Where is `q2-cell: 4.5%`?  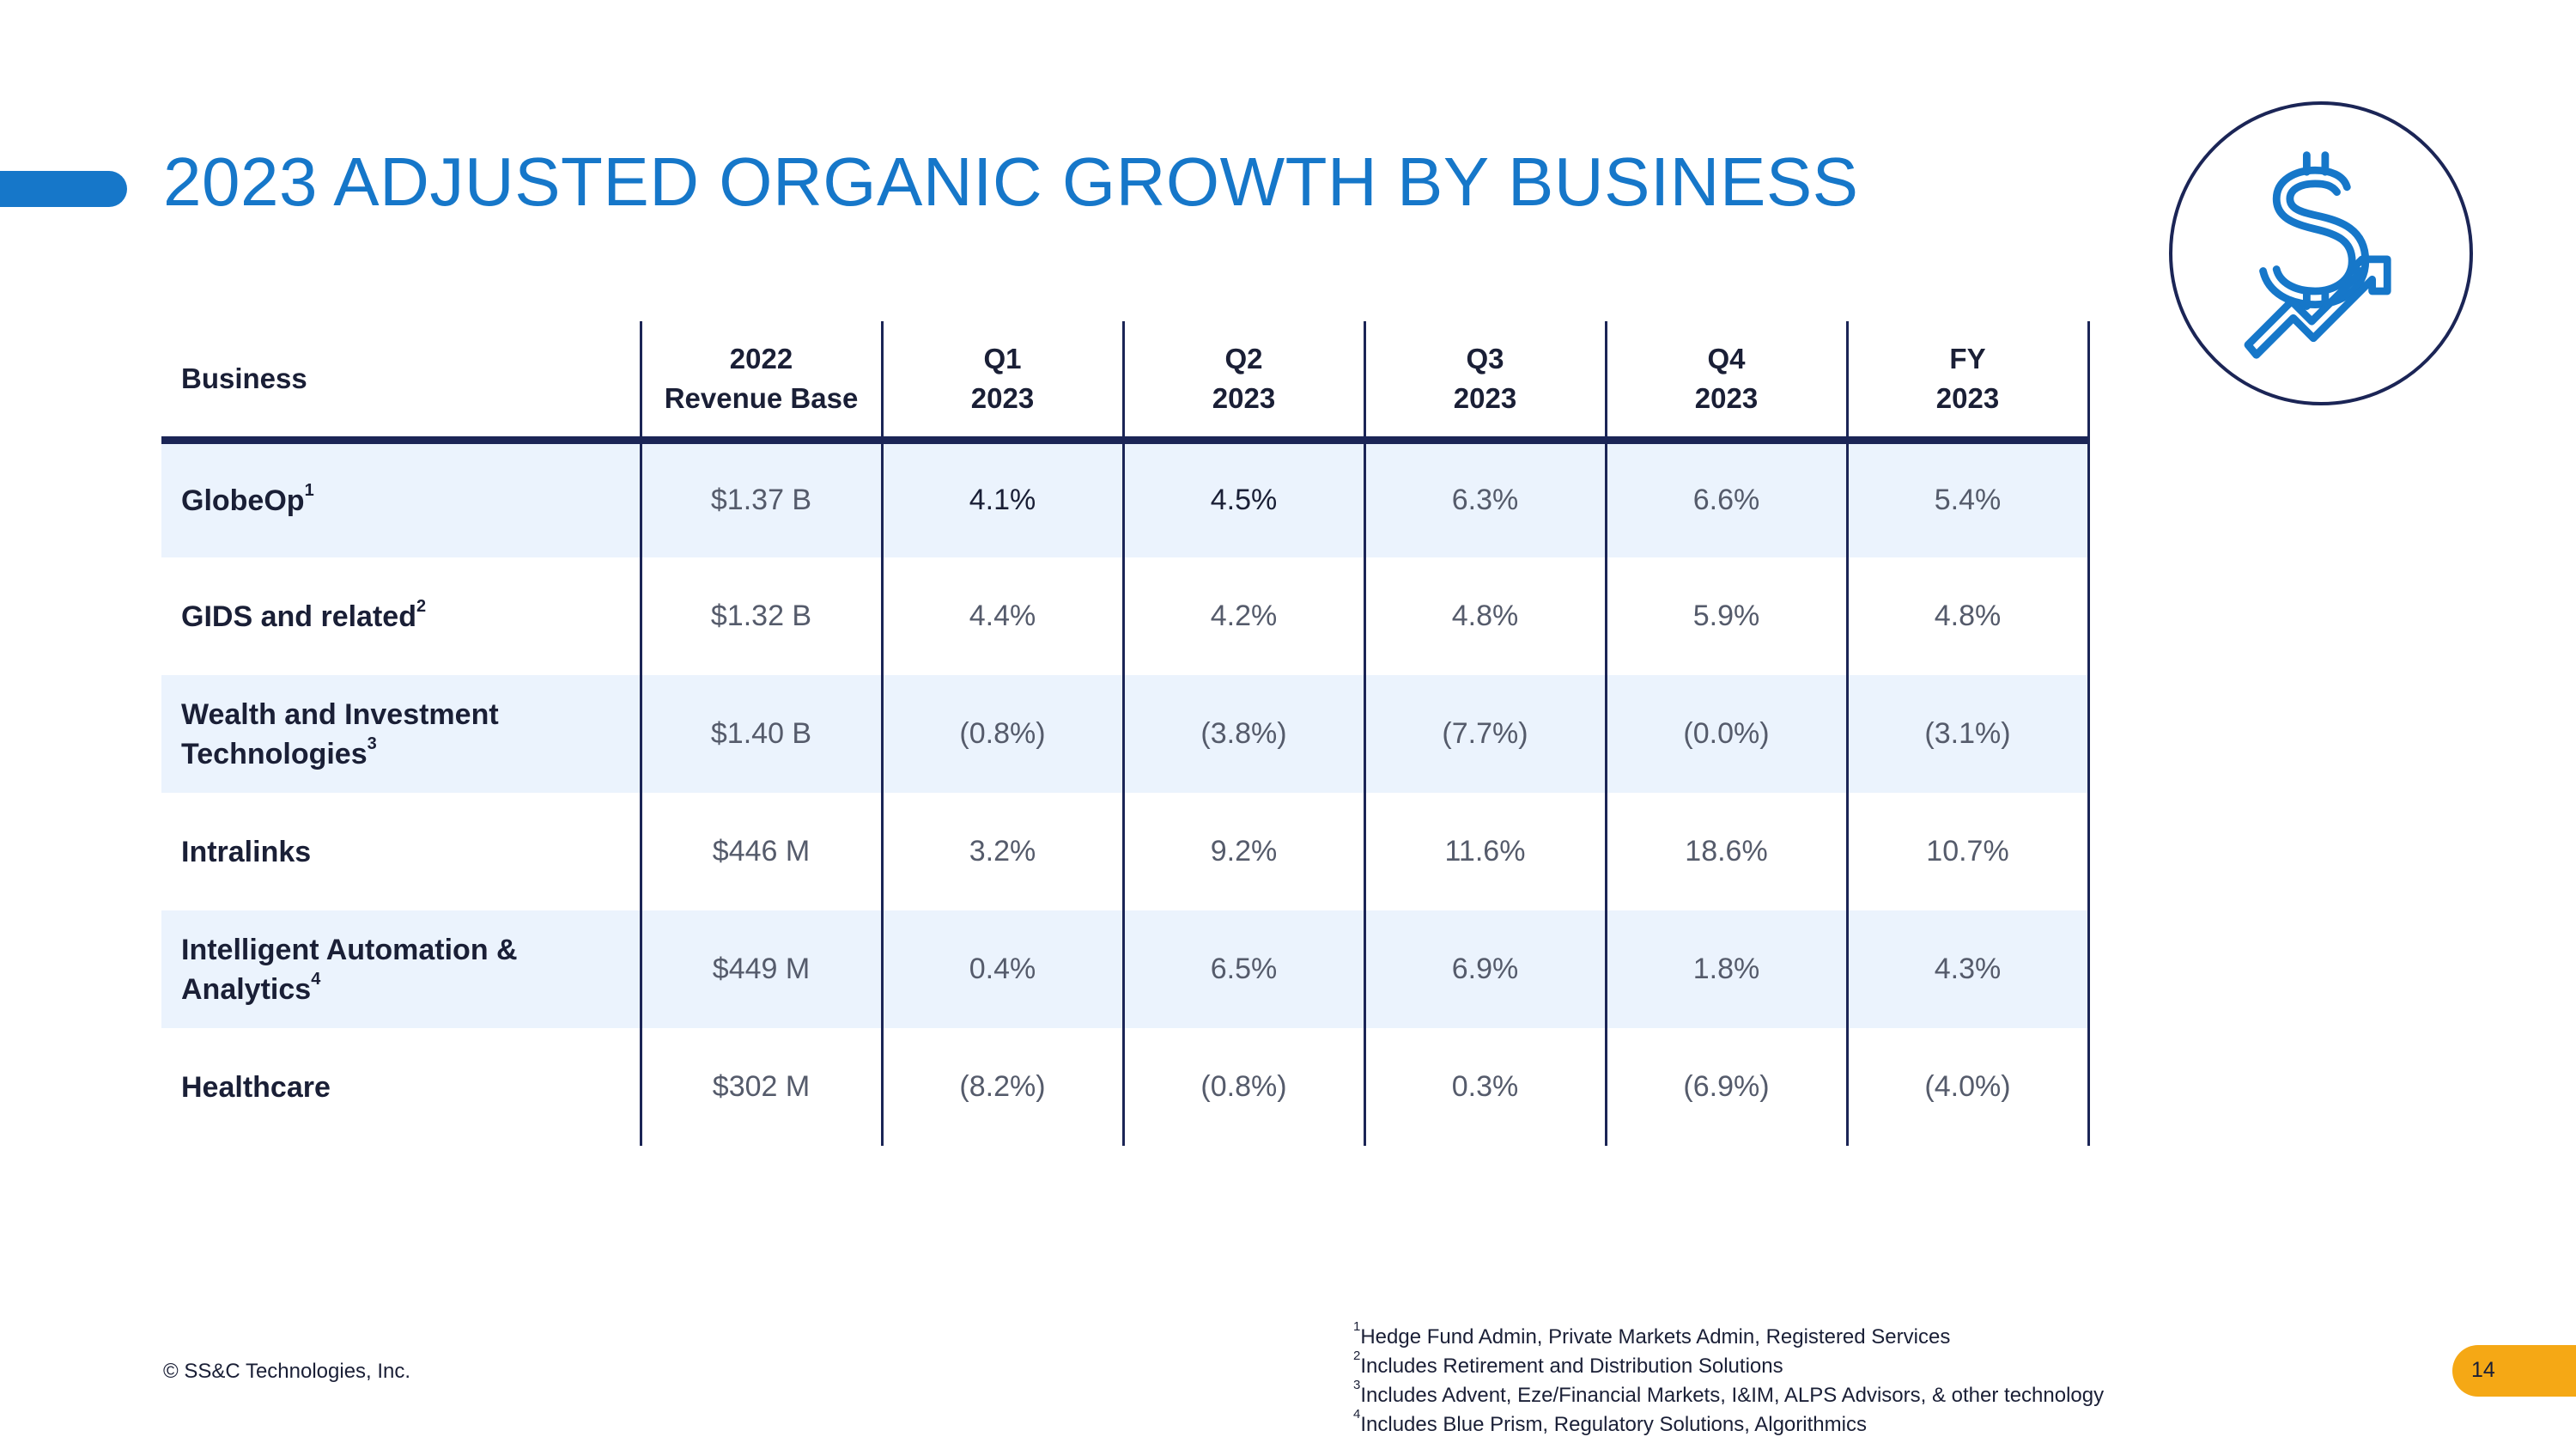 q2-cell: 4.5% is located at coordinates (1243, 498).